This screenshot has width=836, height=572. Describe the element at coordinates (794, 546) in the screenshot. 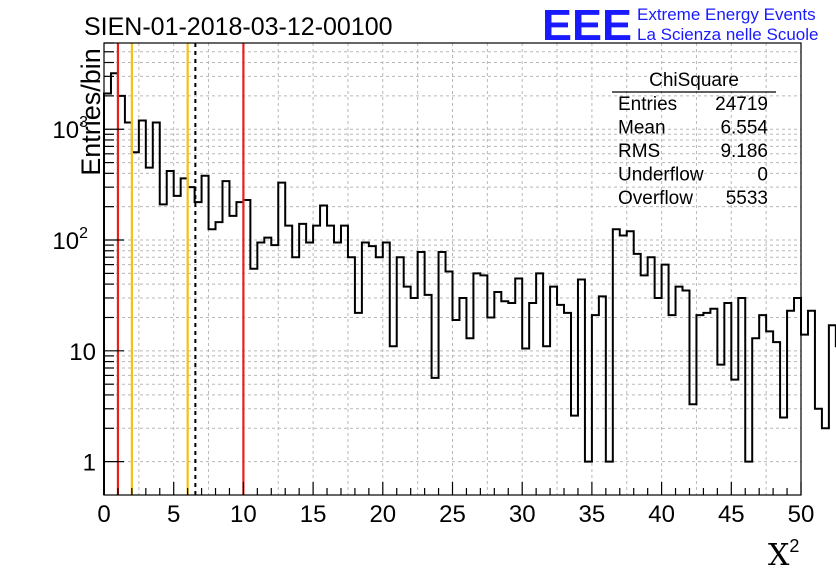

I see `x-axis-label-superscript: 2` at that location.